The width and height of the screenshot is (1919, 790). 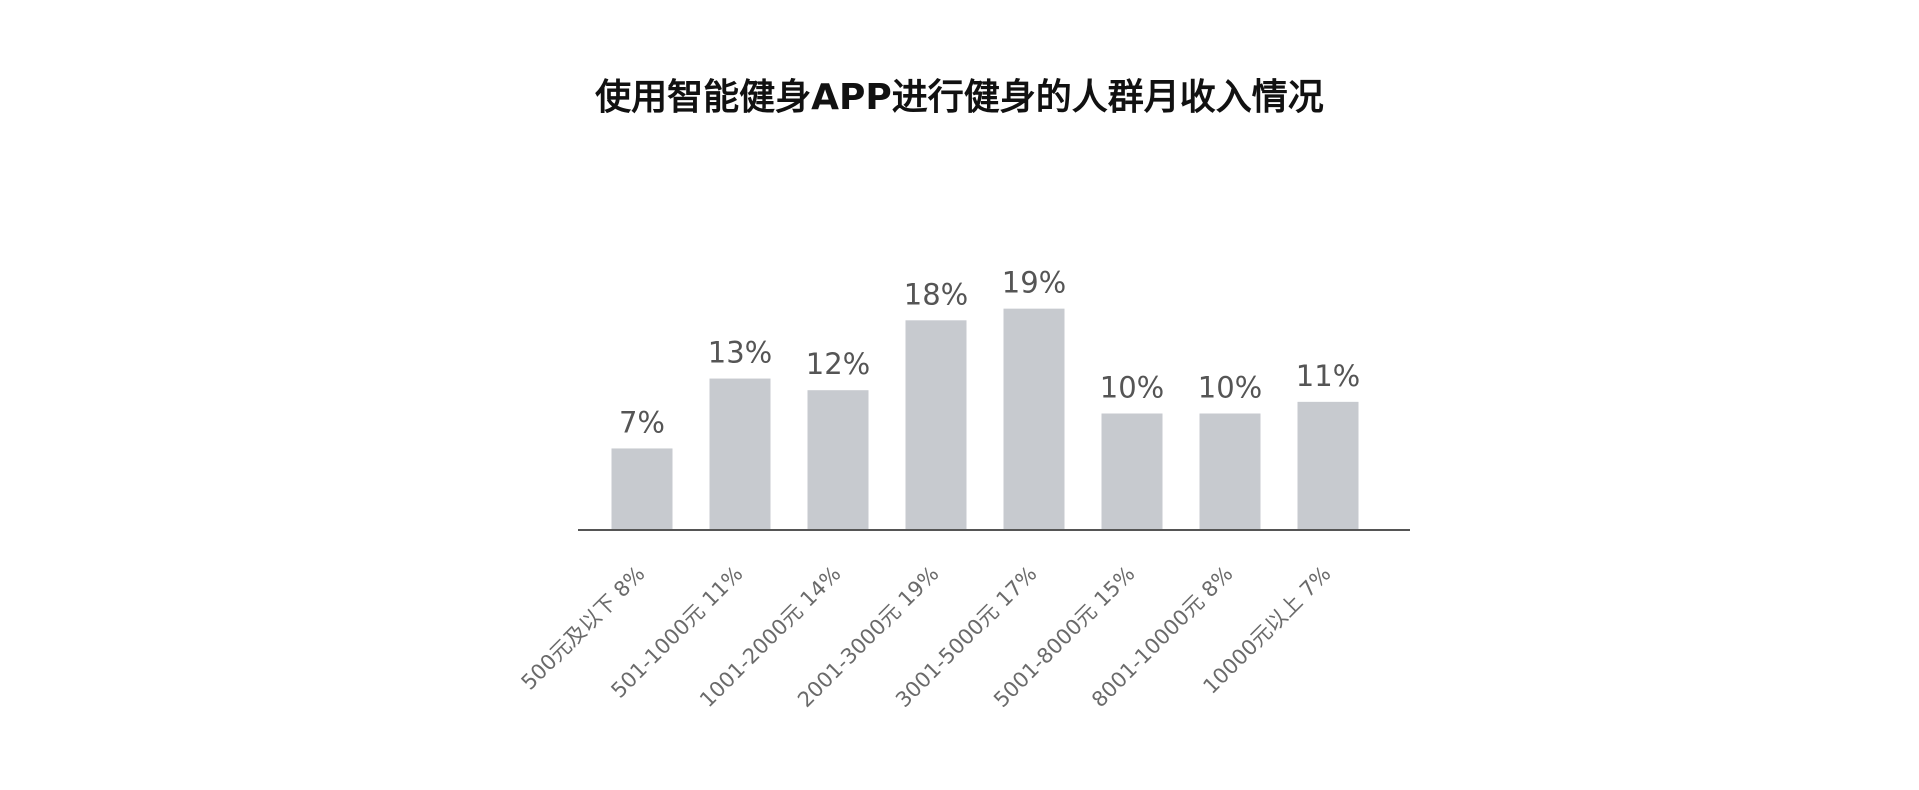 I want to click on value-labels-layer: 7% 13% 12% 18% 19% 10% 10% 11%, so click(x=989, y=353).